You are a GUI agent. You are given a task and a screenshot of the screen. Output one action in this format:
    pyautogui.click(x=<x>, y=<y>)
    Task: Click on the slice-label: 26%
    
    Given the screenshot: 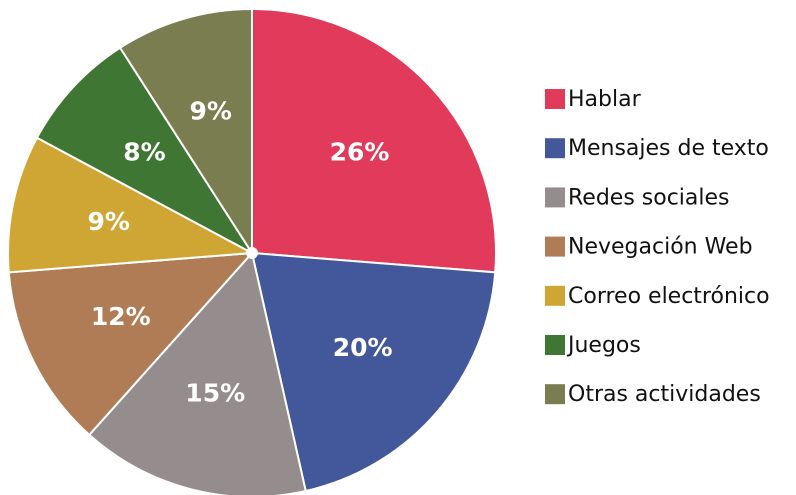 What is the action you would take?
    pyautogui.click(x=360, y=152)
    